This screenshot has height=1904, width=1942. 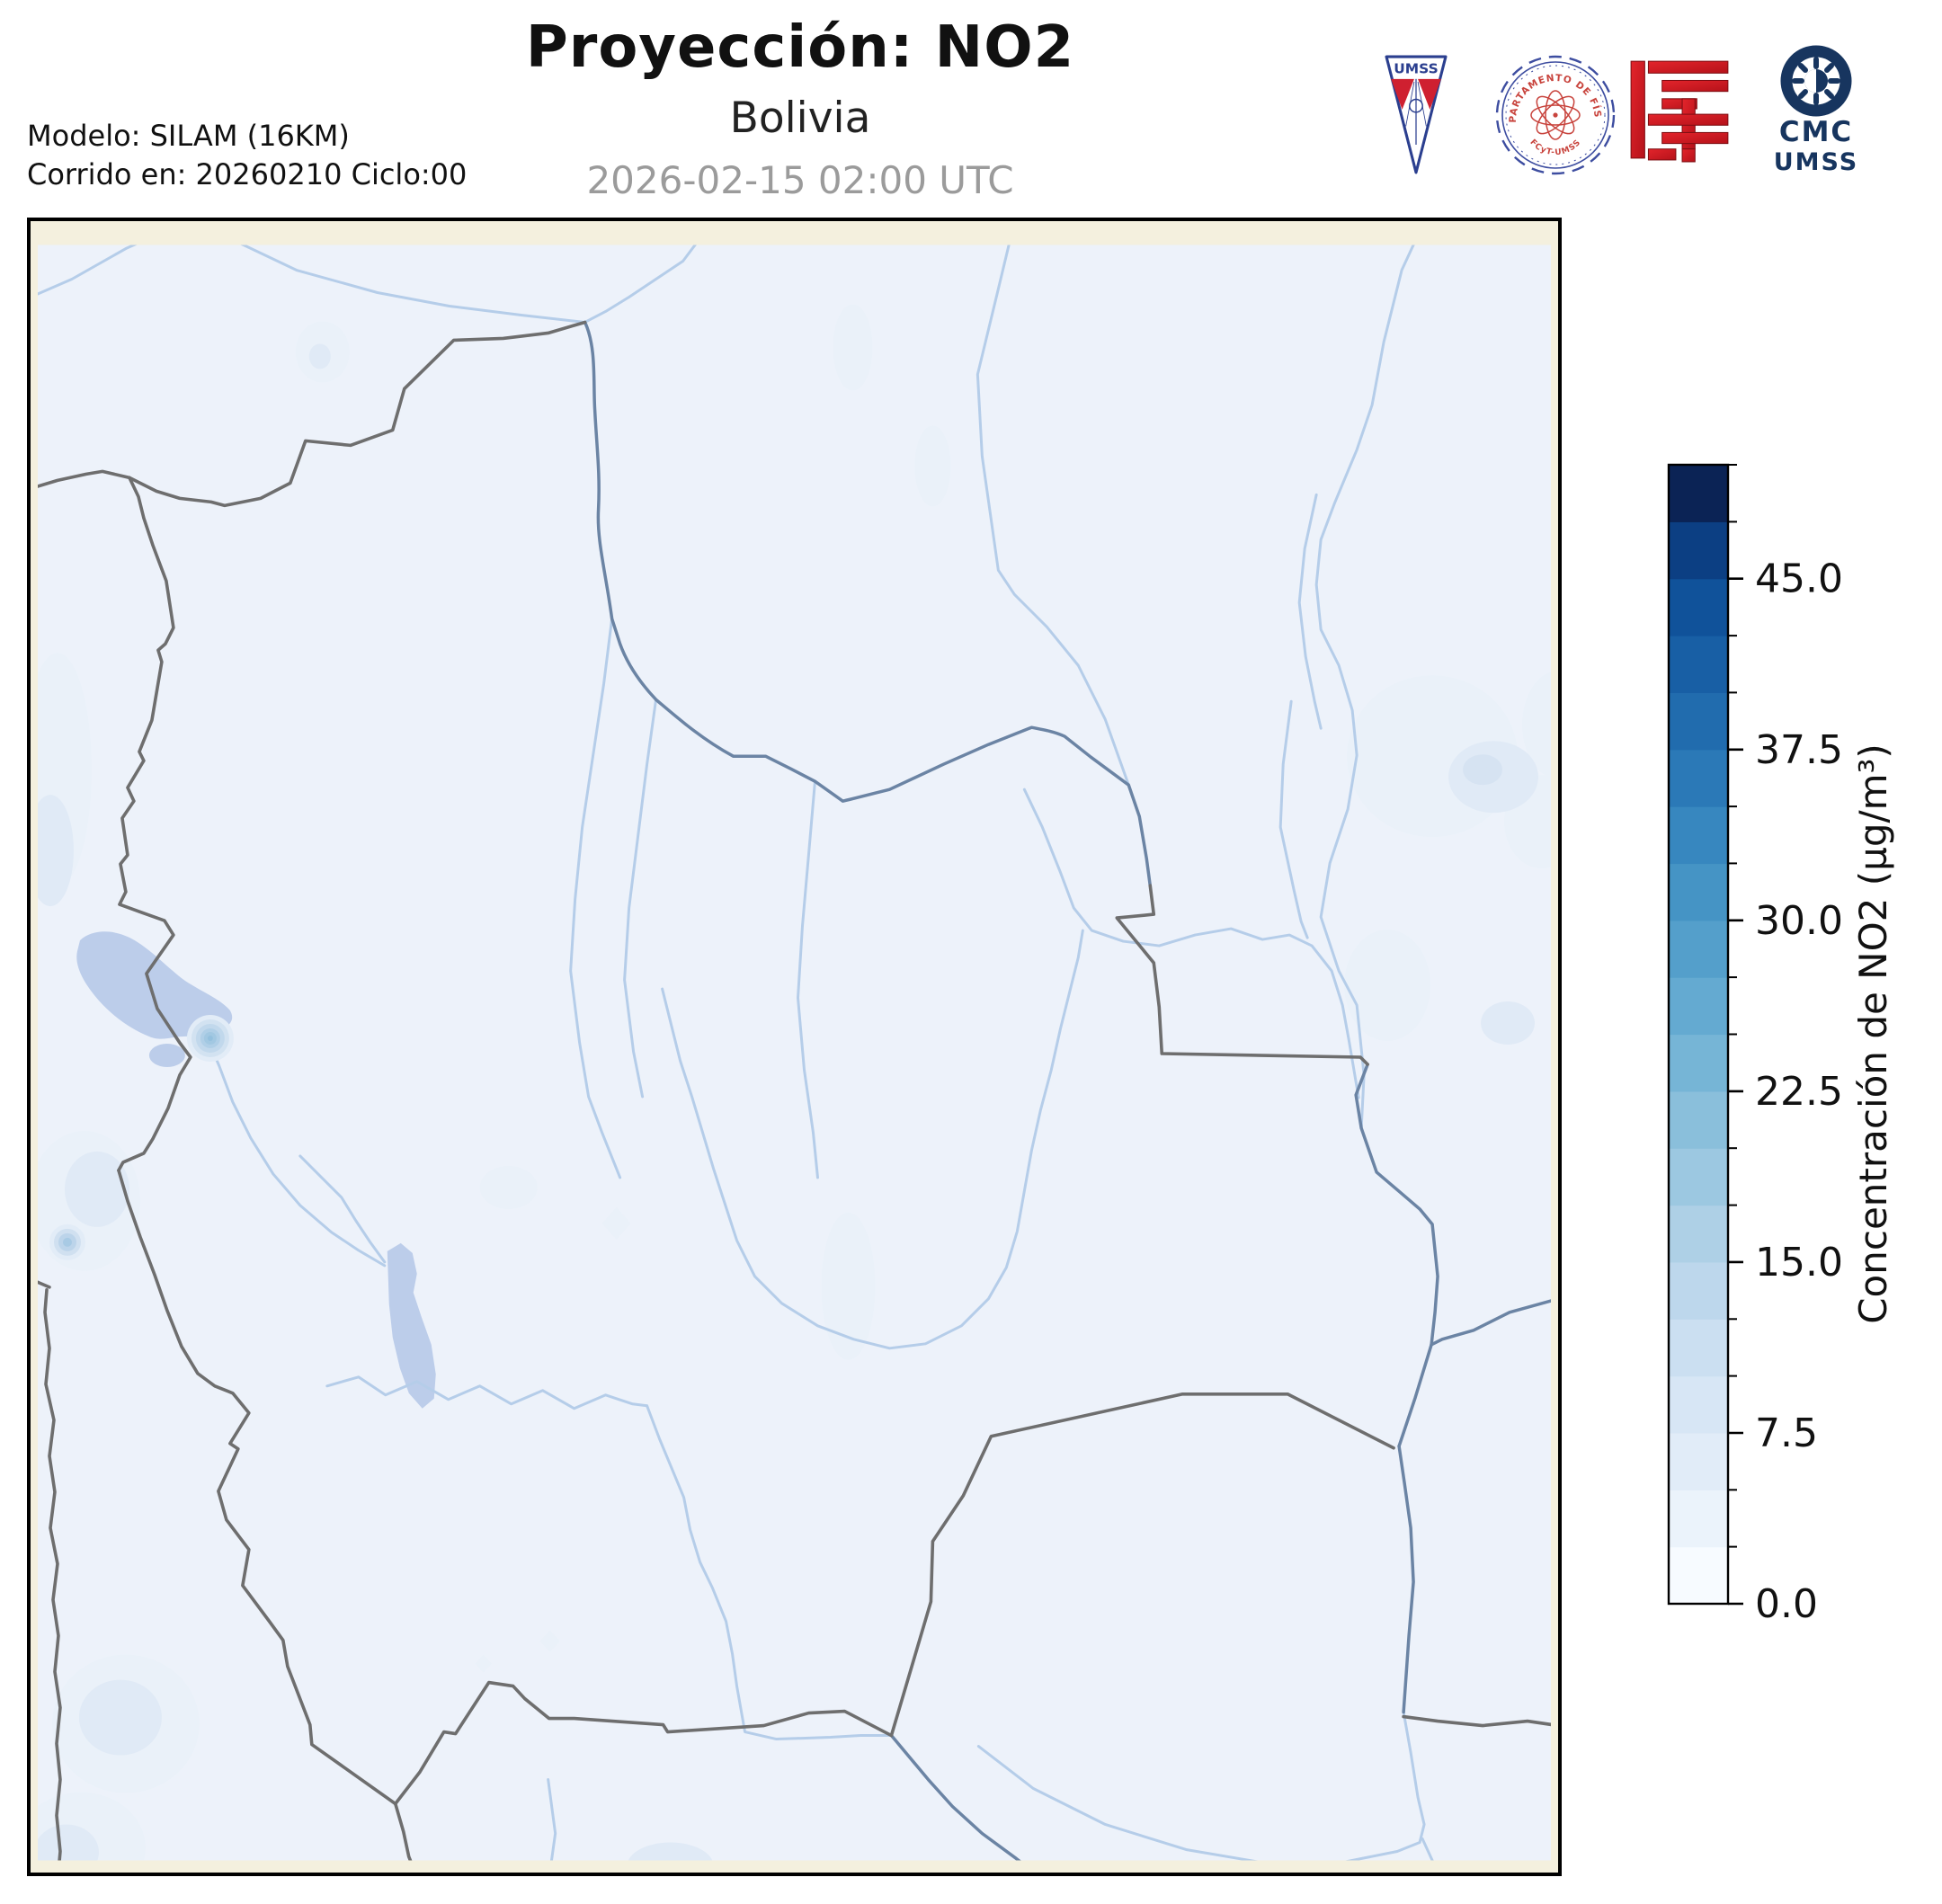 I want to click on page-title: Proyección: NO2, so click(x=800, y=47).